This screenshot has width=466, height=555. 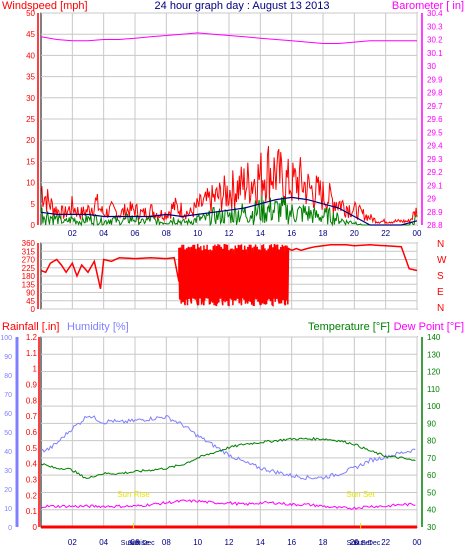 What do you see at coordinates (30, 13) in the screenshot?
I see `windspeed-tick-label: 50` at bounding box center [30, 13].